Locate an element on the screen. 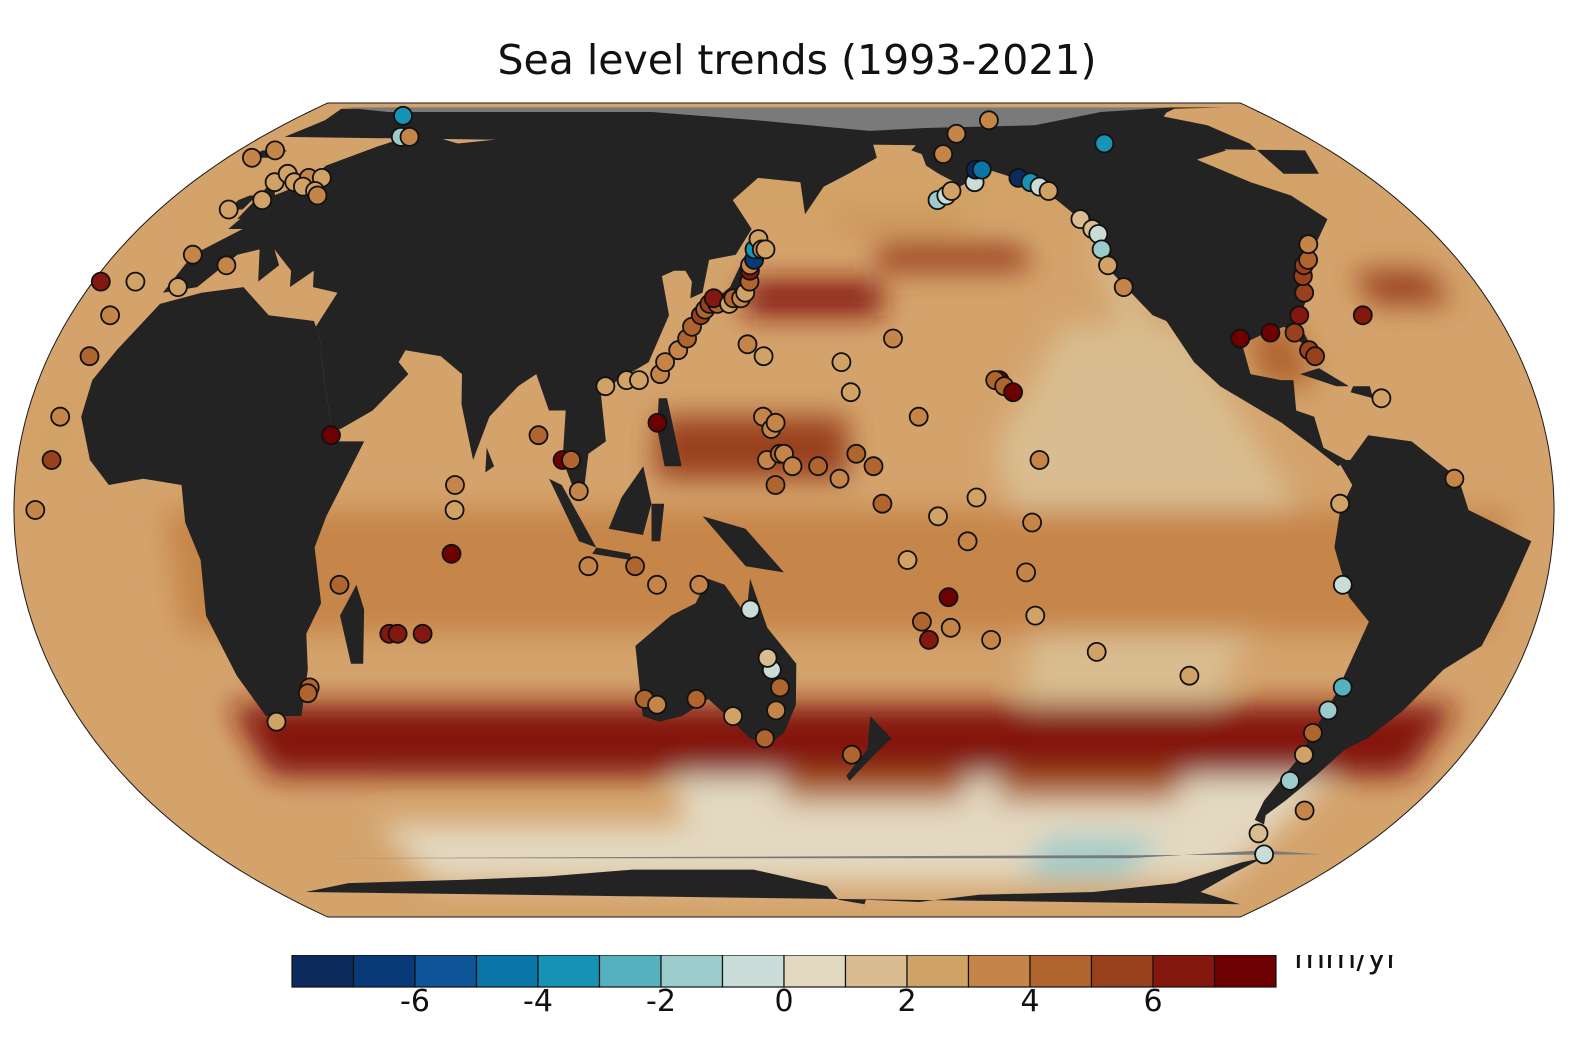 This screenshot has height=1048, width=1594. africa-landmass is located at coordinates (223, 502).